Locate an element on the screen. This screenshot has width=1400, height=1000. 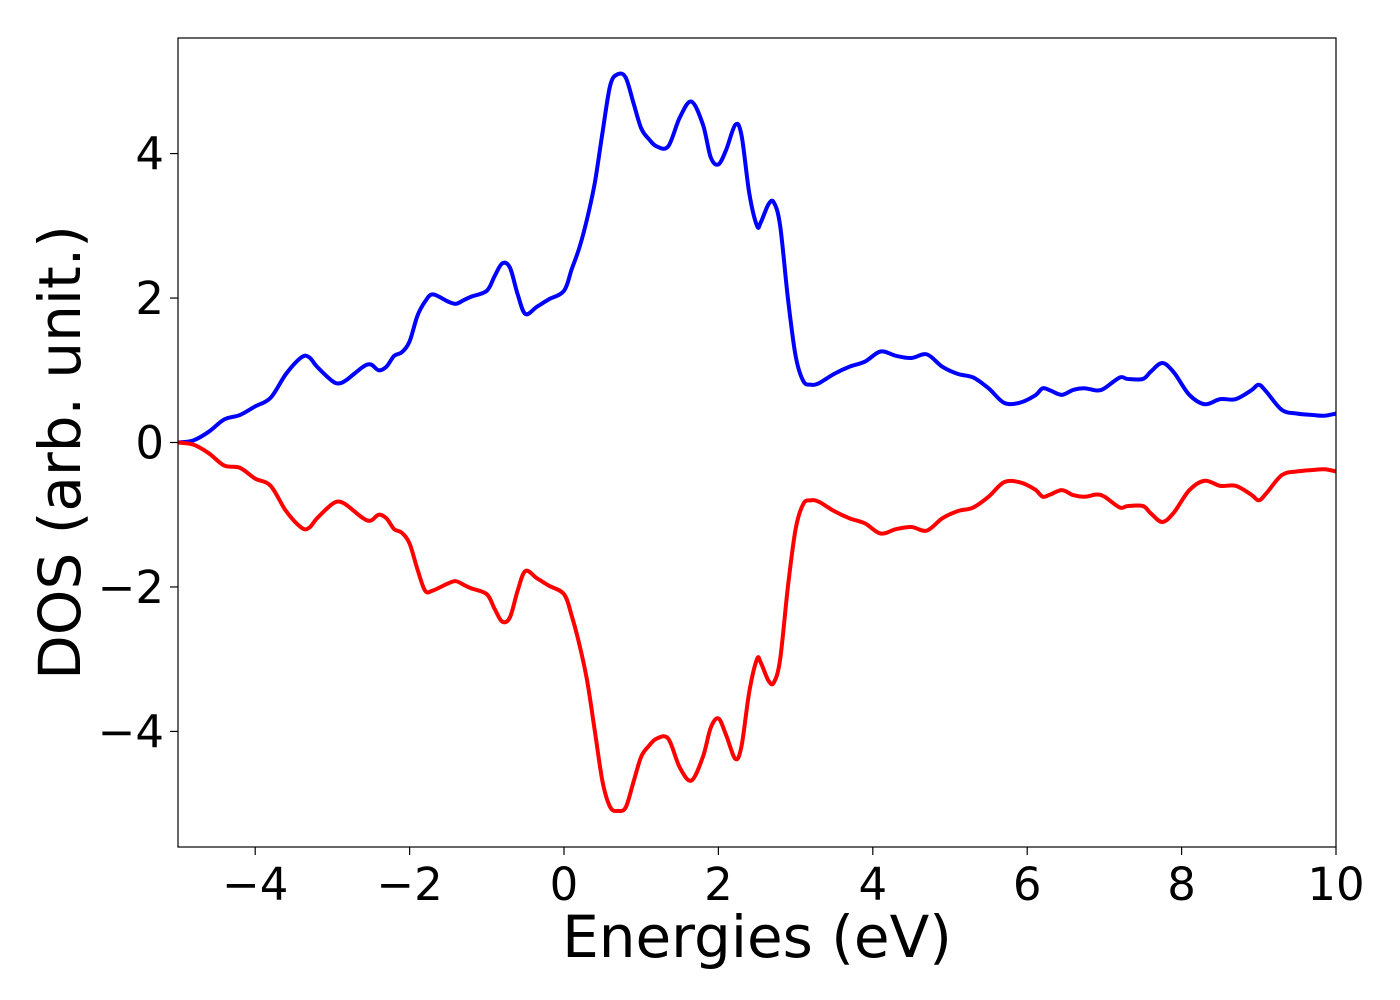
y-tick-label: −2 is located at coordinates (131, 587).